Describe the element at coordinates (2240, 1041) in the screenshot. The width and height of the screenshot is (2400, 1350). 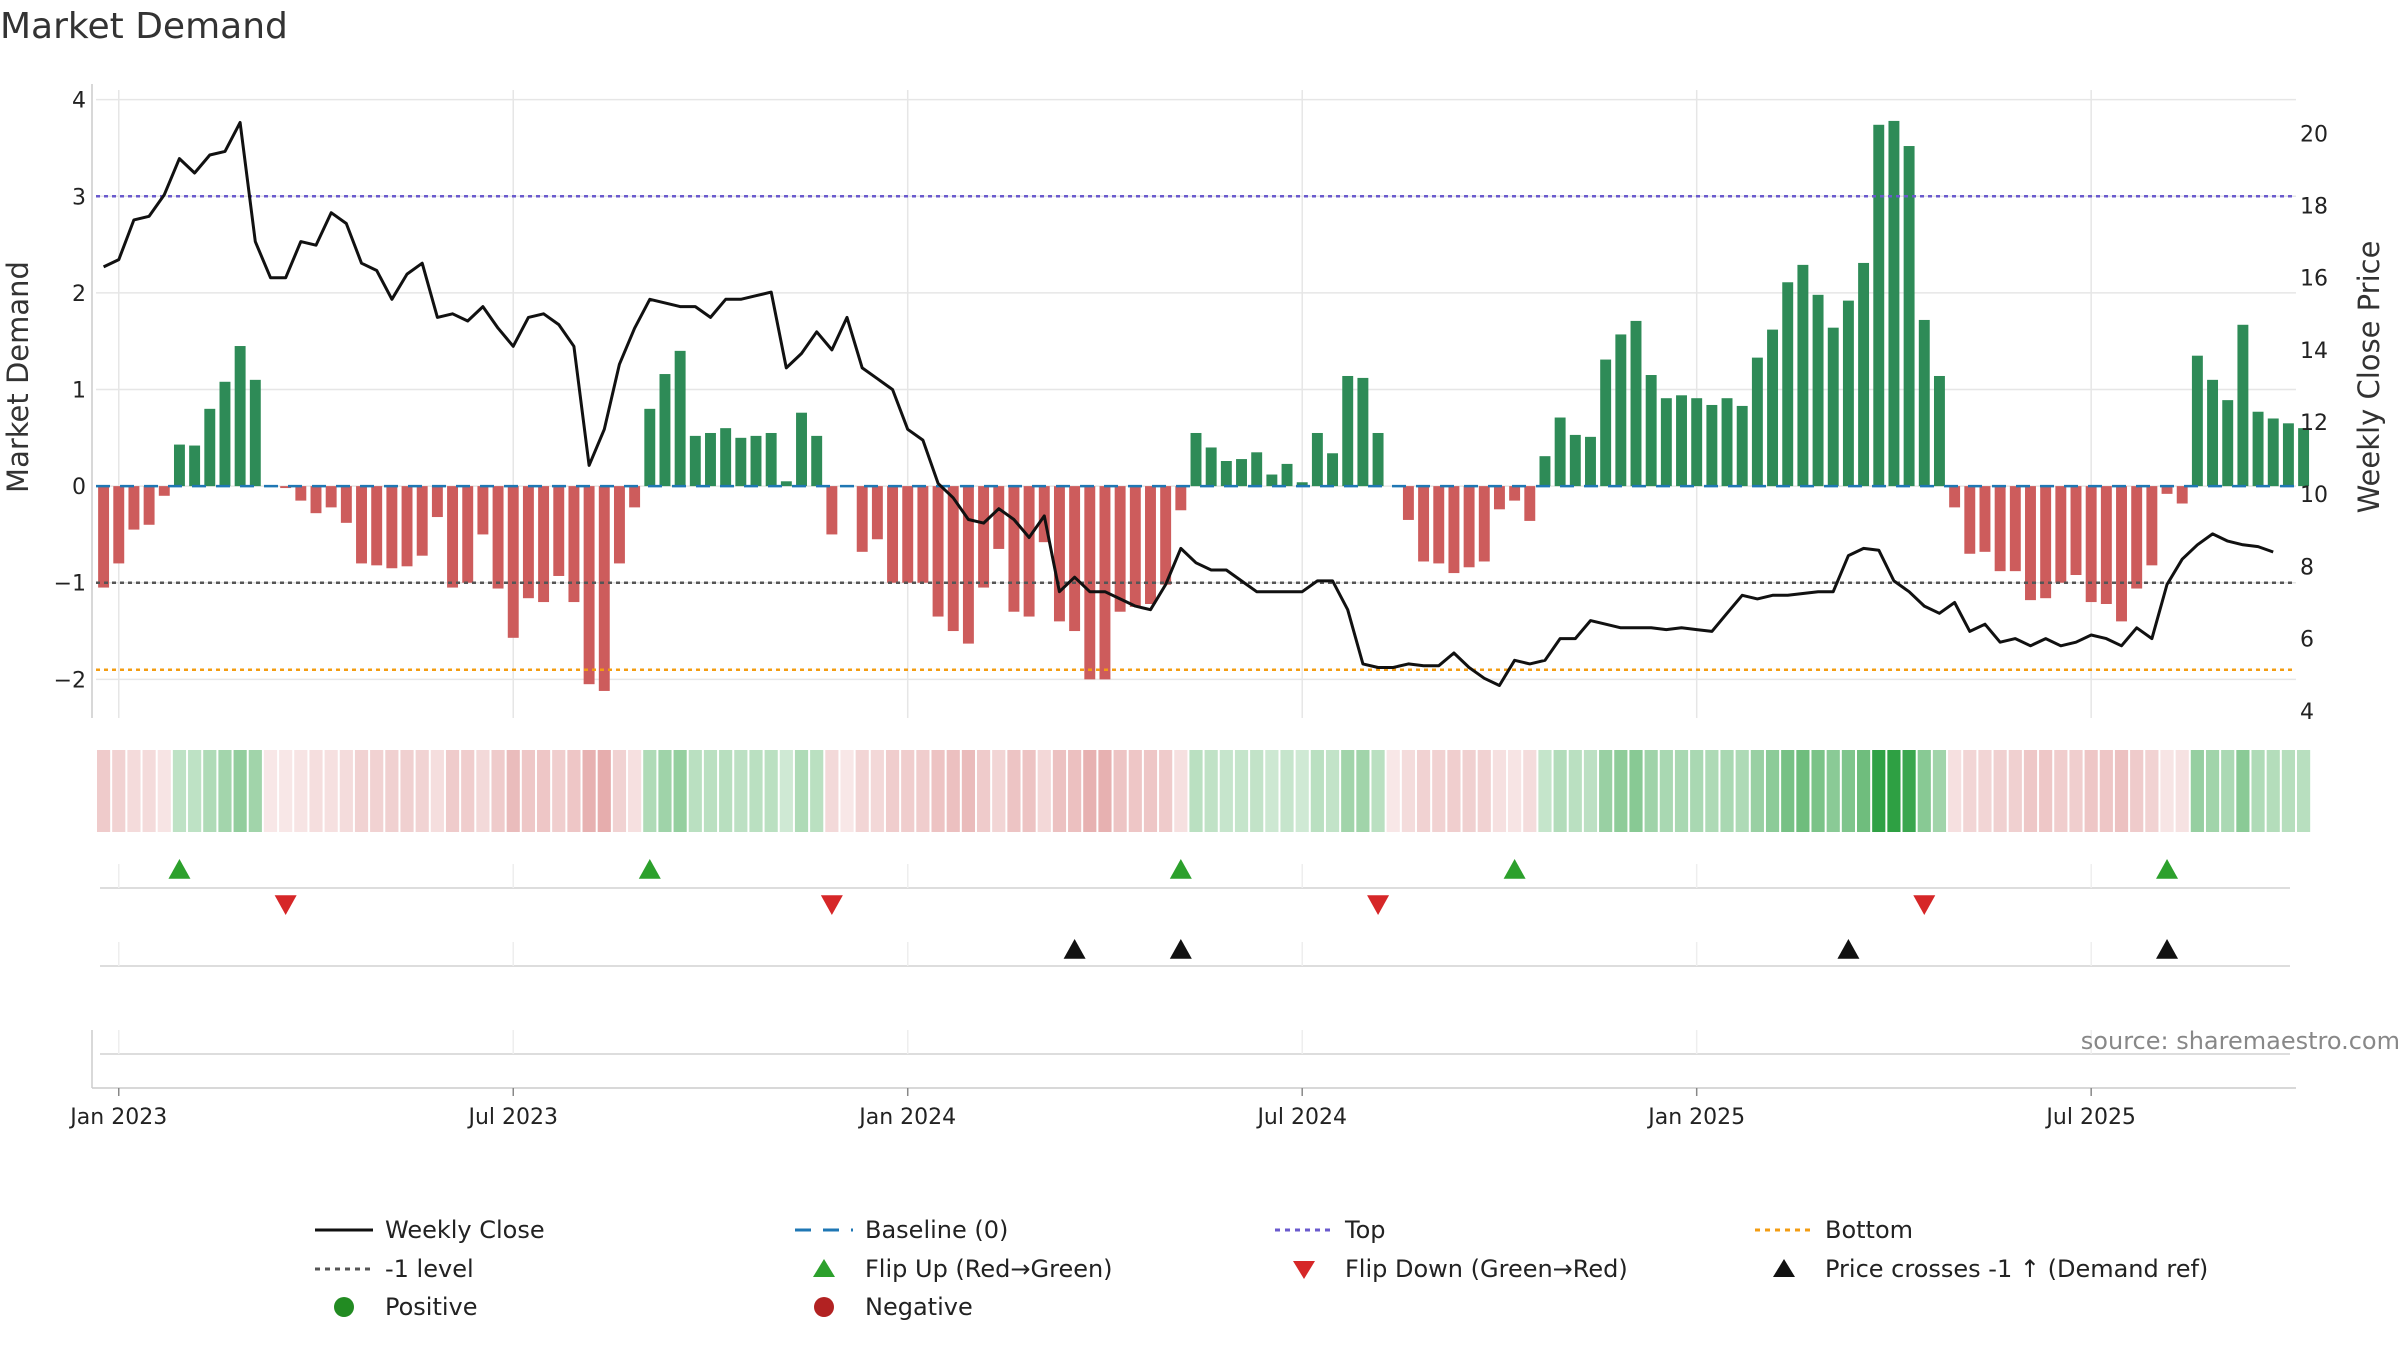
I see `source-credit: source: sharemaestro.com` at that location.